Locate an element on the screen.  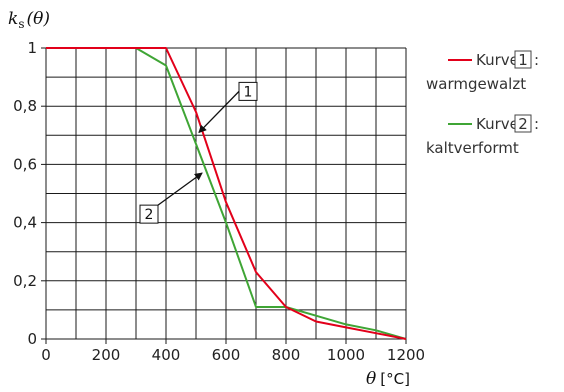
y-axis-title: ks (θ) is located at coordinates (29, 20).